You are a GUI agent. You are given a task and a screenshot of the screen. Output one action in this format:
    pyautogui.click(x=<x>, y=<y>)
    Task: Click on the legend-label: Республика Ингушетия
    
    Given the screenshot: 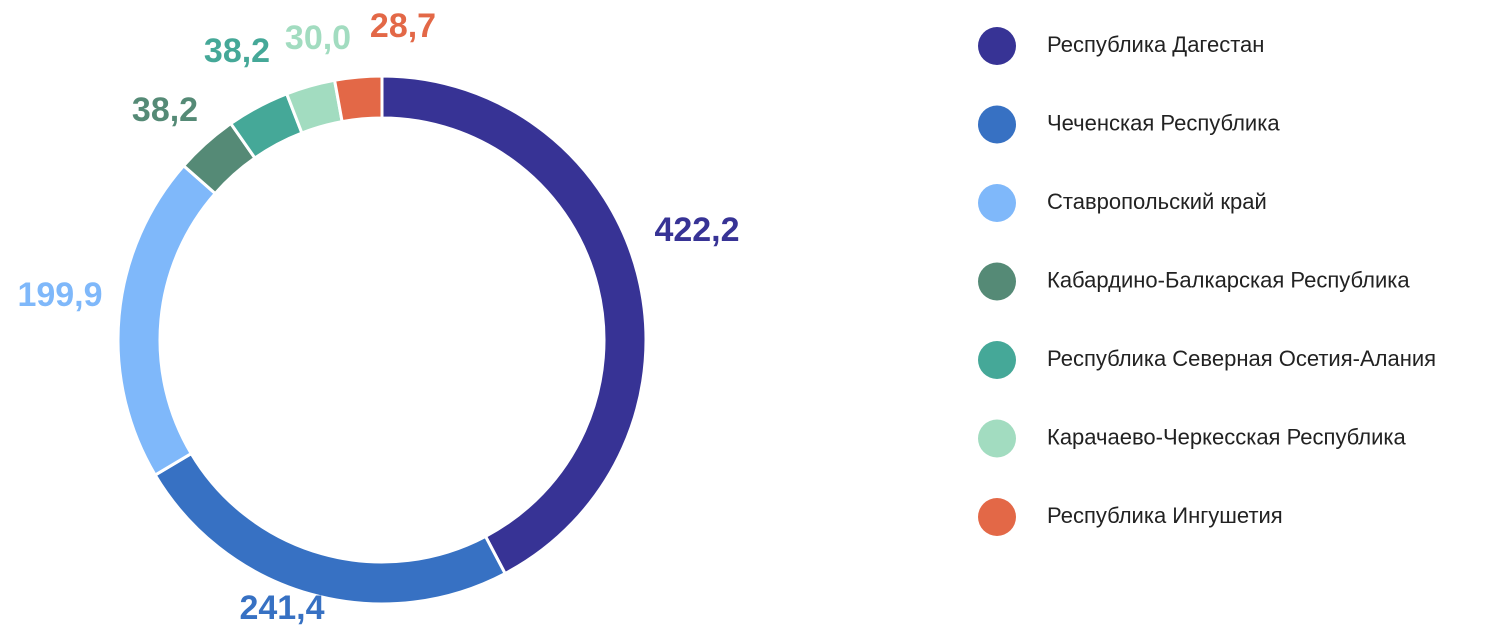 What is the action you would take?
    pyautogui.click(x=1165, y=515)
    